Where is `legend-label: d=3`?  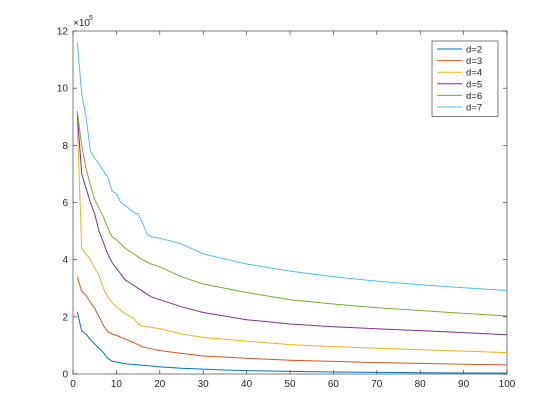 legend-label: d=3 is located at coordinates (474, 61).